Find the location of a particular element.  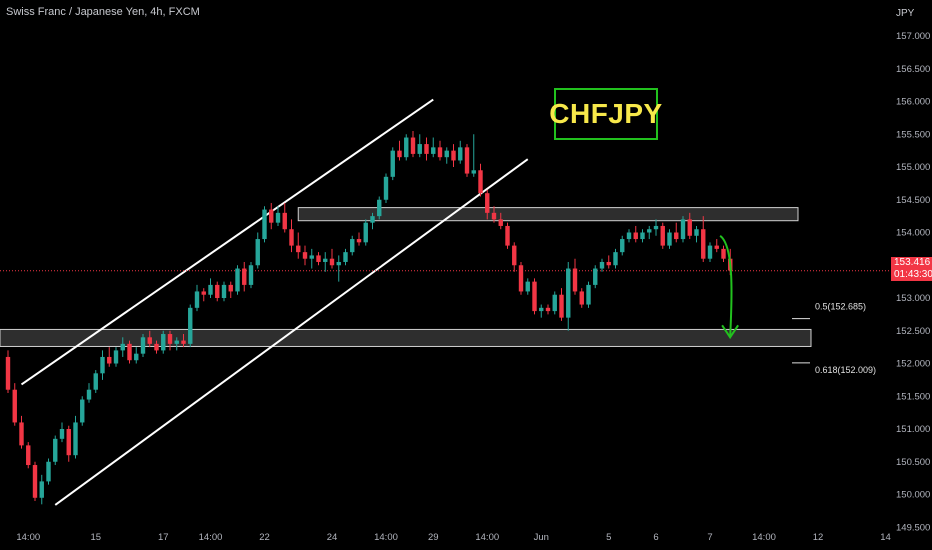

time-tick-label: 17 is located at coordinates (163, 537).